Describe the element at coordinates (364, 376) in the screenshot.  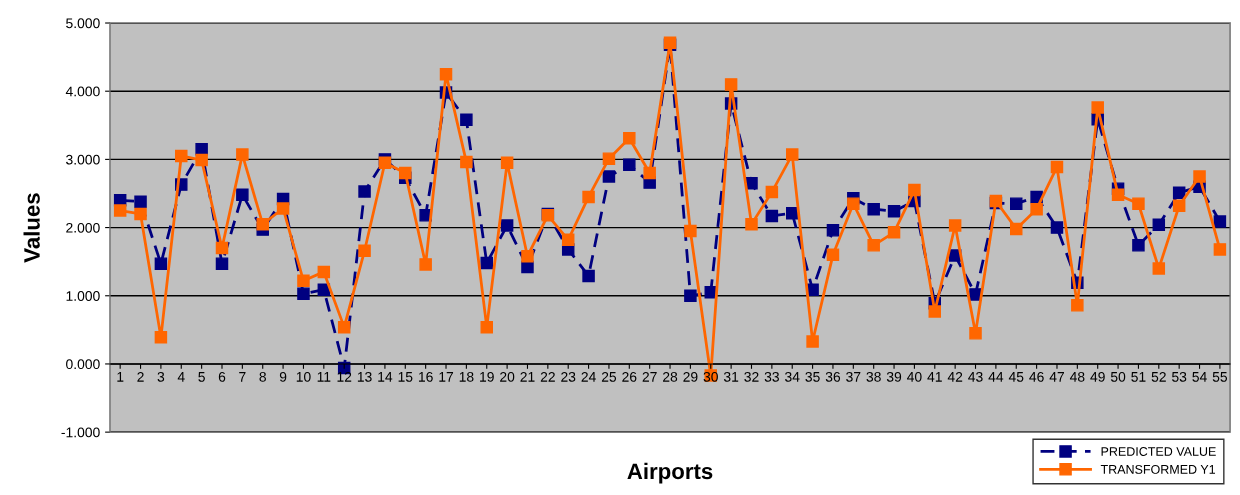
I see `x-tick-label: 13` at that location.